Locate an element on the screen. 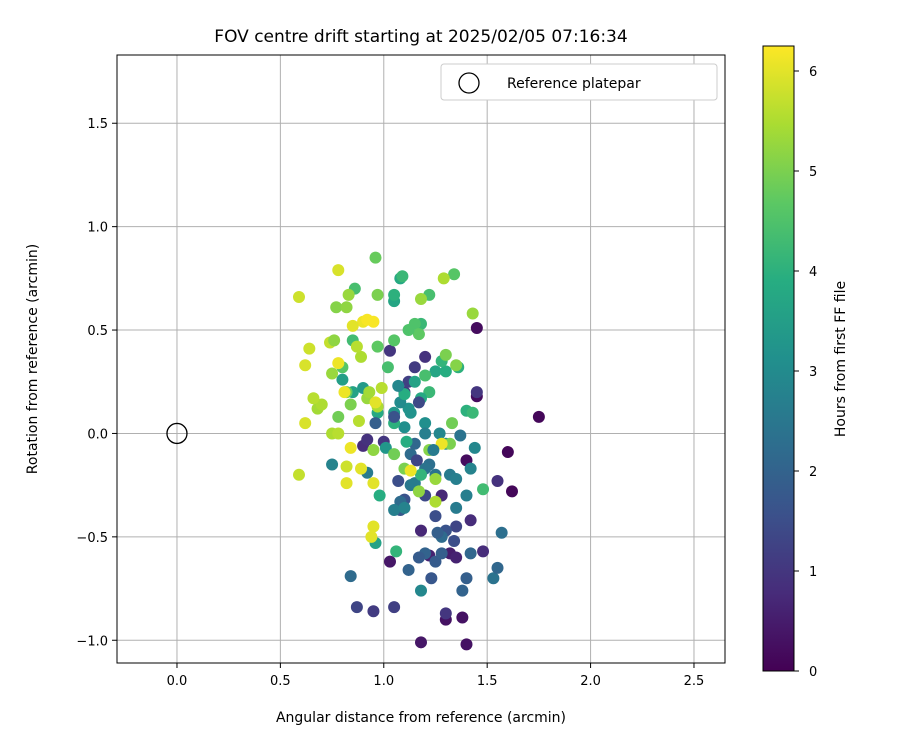 The height and width of the screenshot is (750, 900). x-tick-label: 0.5 is located at coordinates (280, 681).